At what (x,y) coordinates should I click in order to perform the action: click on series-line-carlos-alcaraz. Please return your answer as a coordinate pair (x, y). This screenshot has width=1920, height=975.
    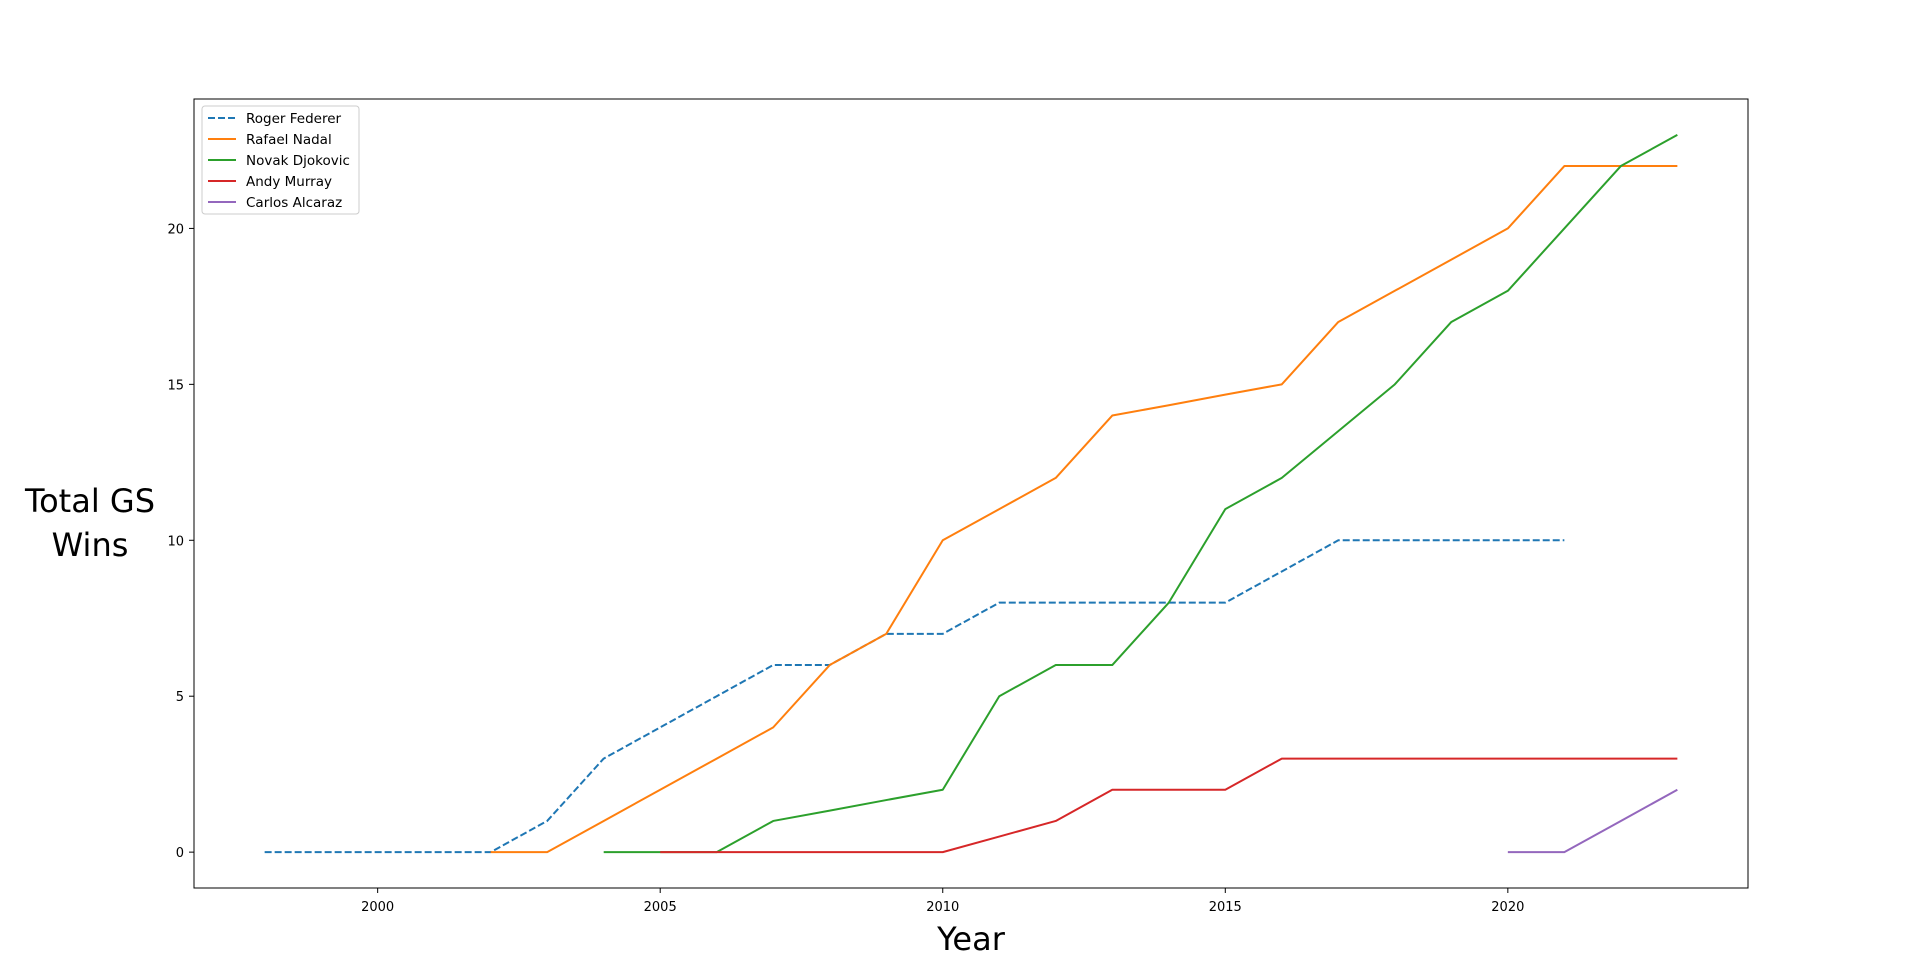
    Looking at the image, I should click on (1592, 821).